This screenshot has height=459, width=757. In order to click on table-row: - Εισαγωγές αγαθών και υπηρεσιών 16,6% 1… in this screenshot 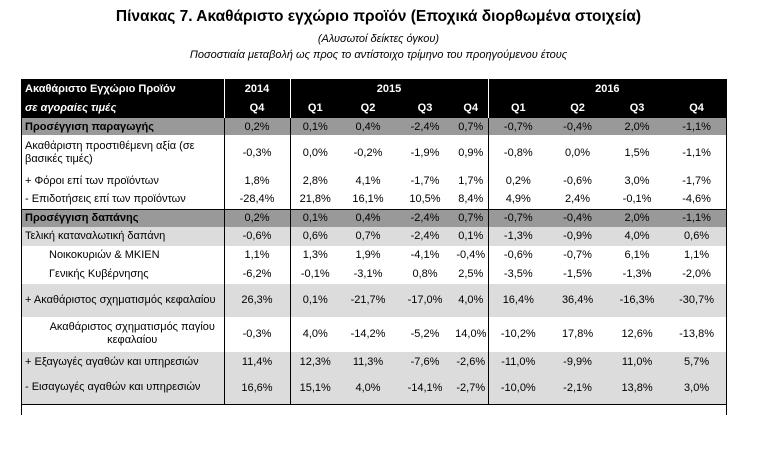, I will do `click(374, 388)`.